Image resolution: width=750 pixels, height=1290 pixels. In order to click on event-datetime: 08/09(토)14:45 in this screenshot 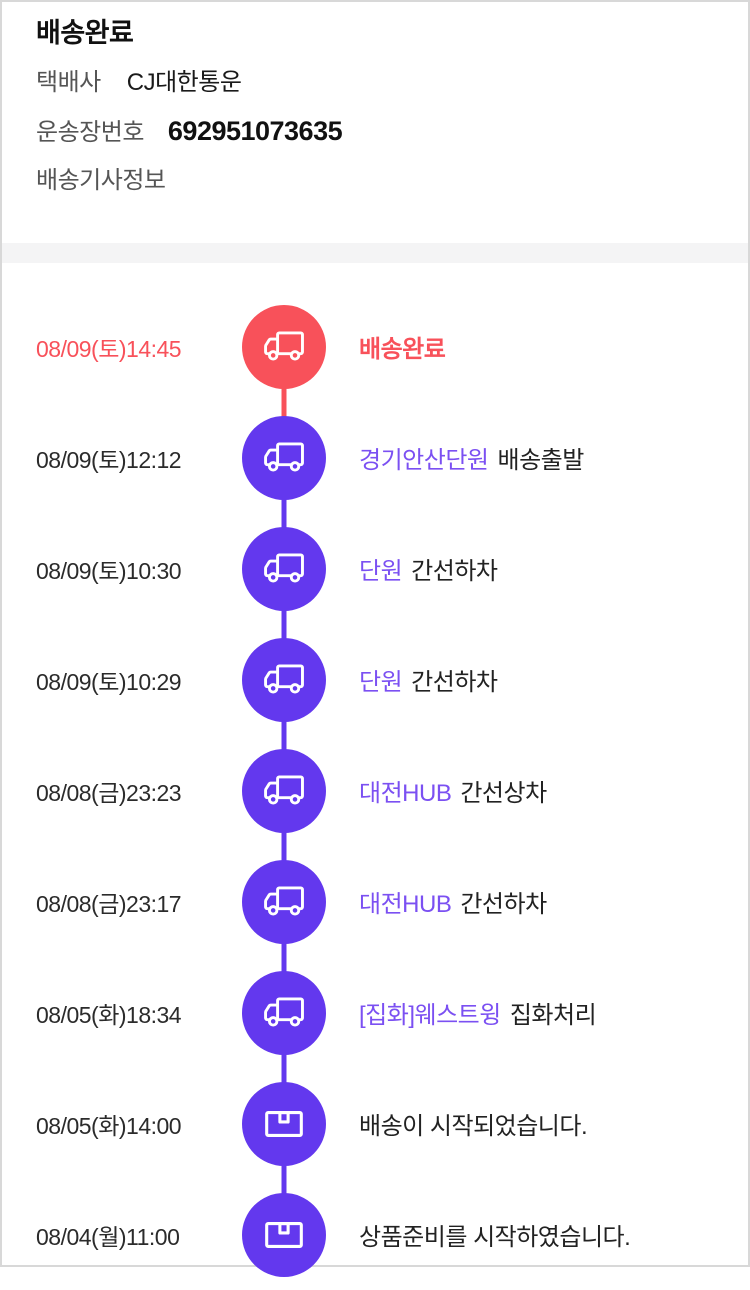, I will do `click(109, 348)`.